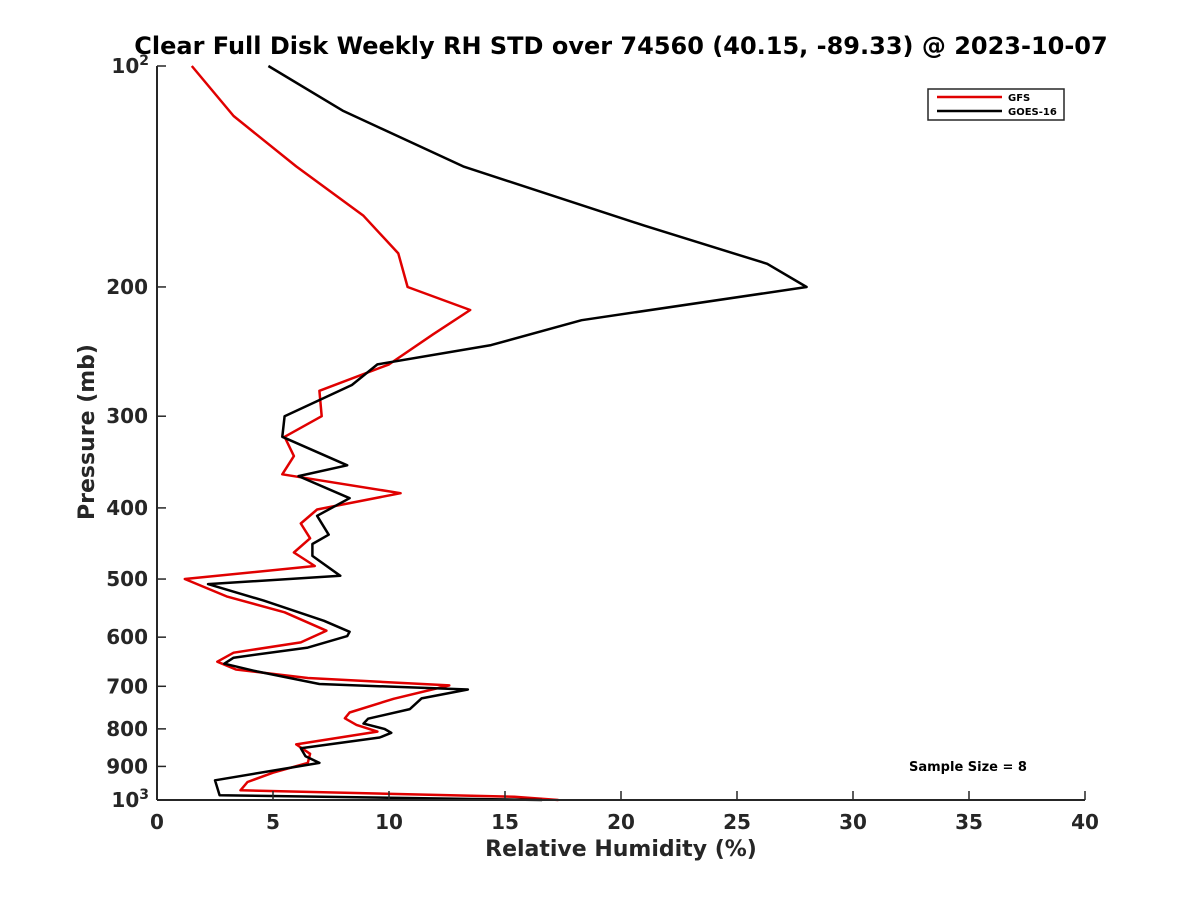  What do you see at coordinates (1085, 822) in the screenshot?
I see `x-tick-label: 40` at bounding box center [1085, 822].